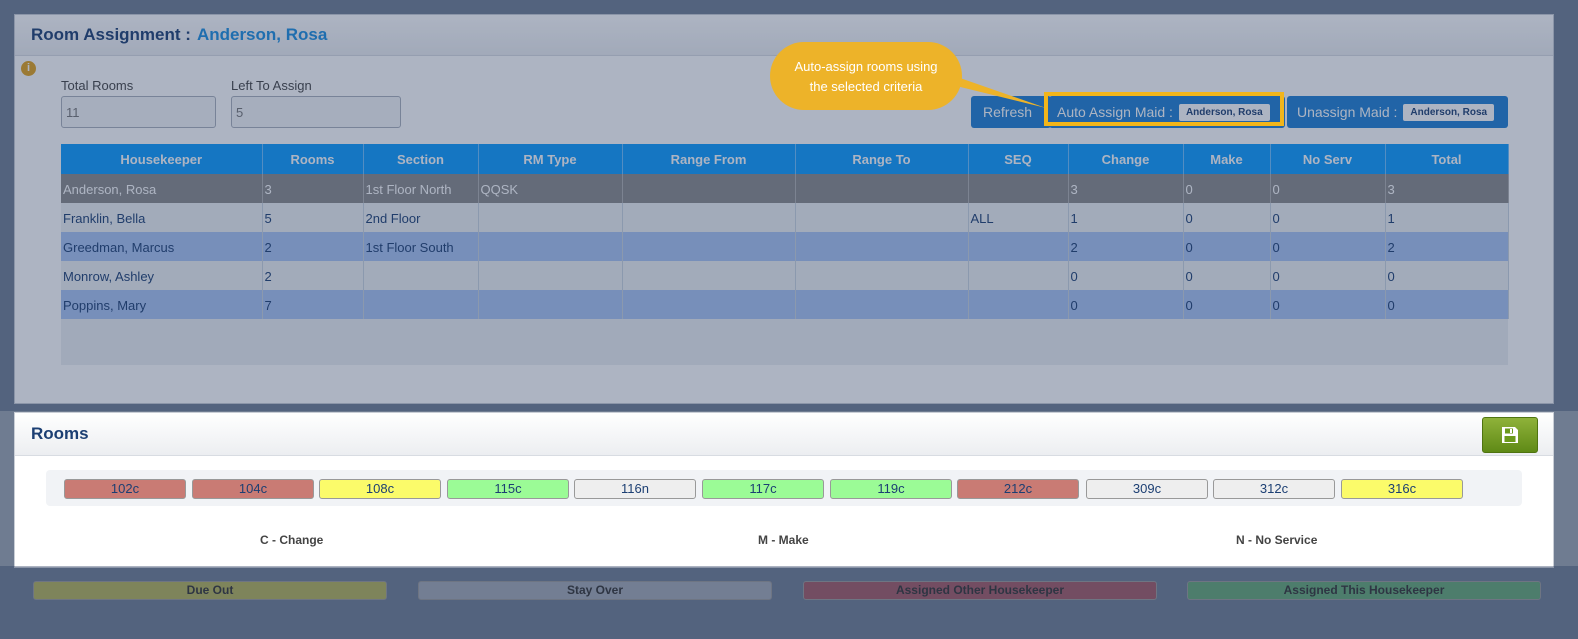 The height and width of the screenshot is (639, 1578). What do you see at coordinates (763, 489) in the screenshot?
I see `room-chip: 117c` at bounding box center [763, 489].